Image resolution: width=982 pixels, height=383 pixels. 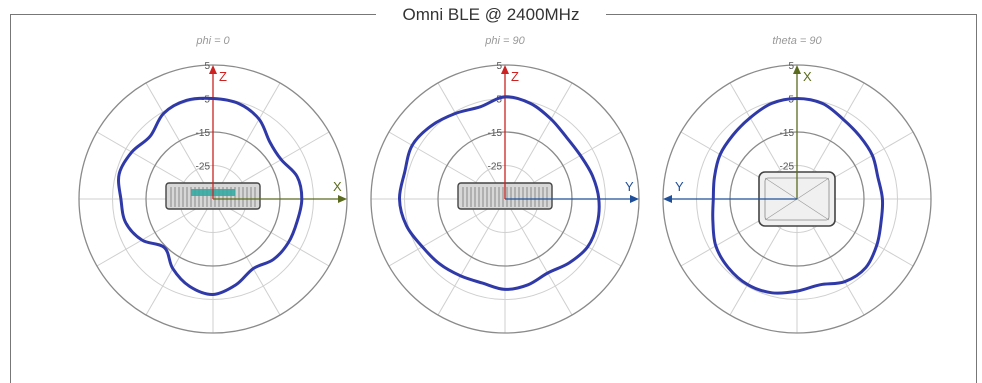 What do you see at coordinates (205, 100) in the screenshot?
I see `tick-label: -5` at bounding box center [205, 100].